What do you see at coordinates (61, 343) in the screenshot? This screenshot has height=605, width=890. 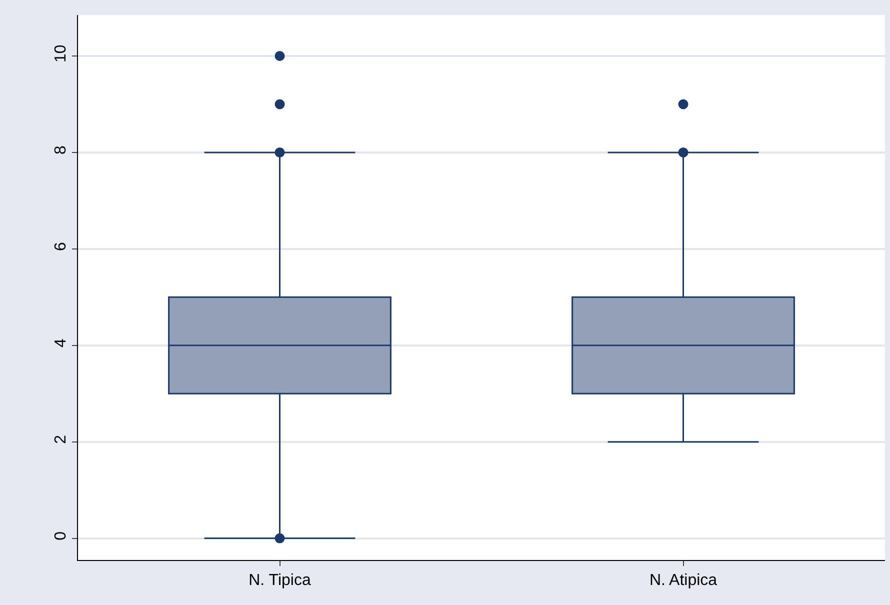 I see `y-tick-label: 4` at bounding box center [61, 343].